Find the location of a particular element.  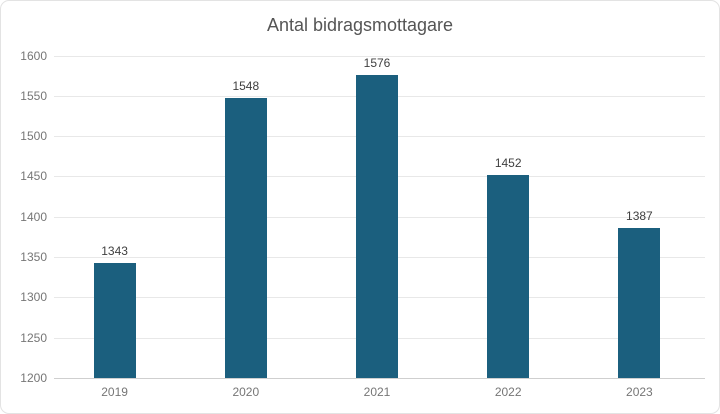

y-axis-tick-label: 1450 is located at coordinates (33, 176).